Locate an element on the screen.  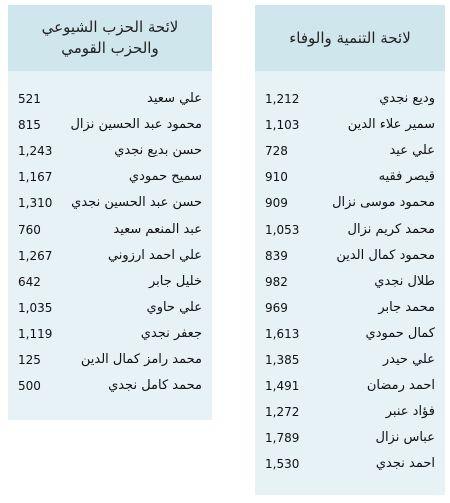
candidate-name: محمود كمال الدين is located at coordinates (385, 255).